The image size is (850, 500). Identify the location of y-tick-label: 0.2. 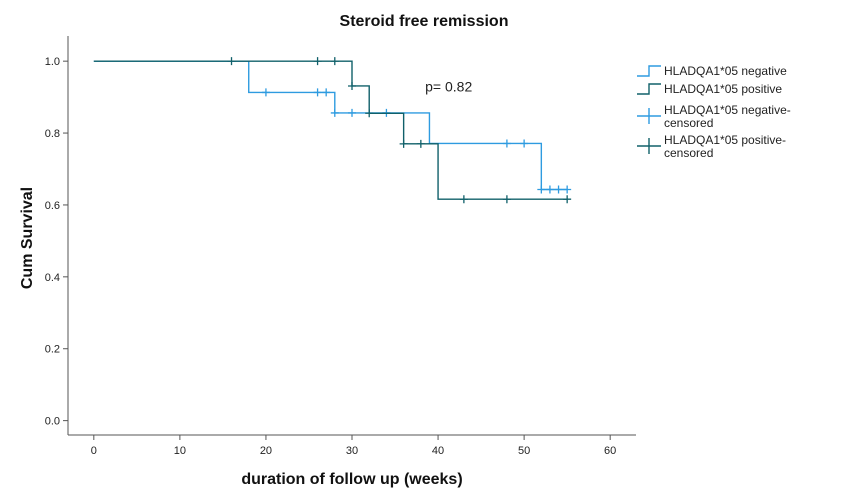
(52, 350).